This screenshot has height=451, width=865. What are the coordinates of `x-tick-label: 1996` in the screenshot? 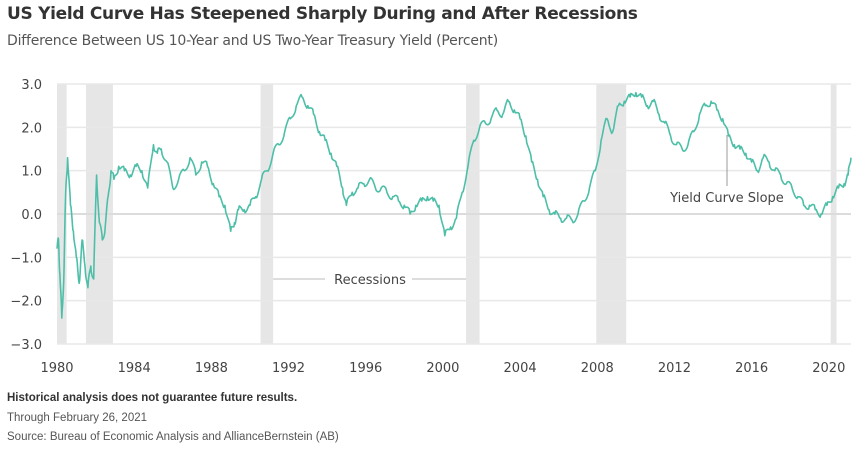 It's located at (365, 368).